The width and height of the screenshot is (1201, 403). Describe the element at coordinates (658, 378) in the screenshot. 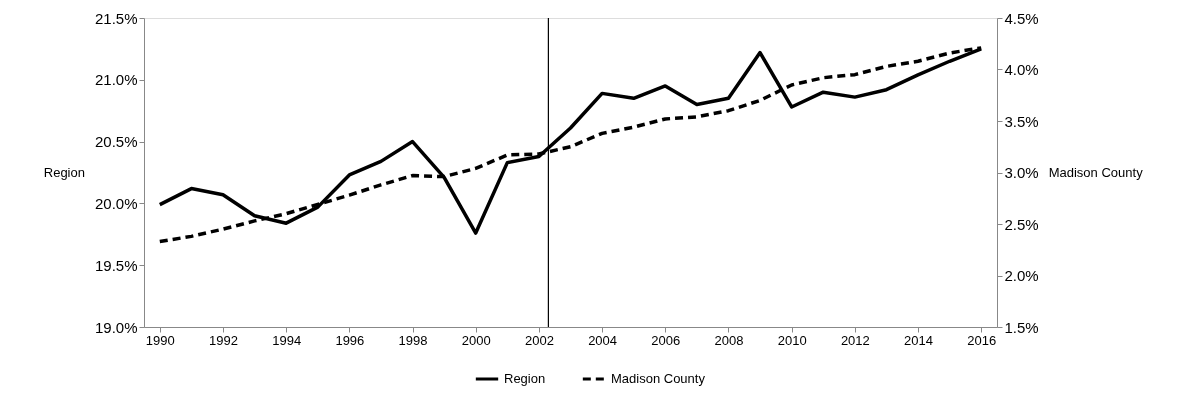

I see `legend-label: Madison County` at that location.